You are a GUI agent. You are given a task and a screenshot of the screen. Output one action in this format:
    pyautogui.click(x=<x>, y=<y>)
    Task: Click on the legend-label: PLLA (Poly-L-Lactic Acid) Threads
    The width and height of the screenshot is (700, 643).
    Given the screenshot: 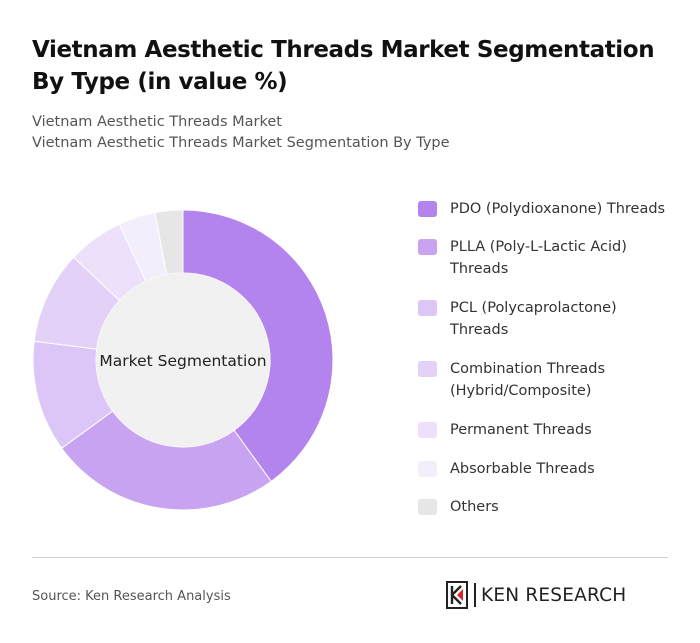 What is the action you would take?
    pyautogui.click(x=538, y=258)
    